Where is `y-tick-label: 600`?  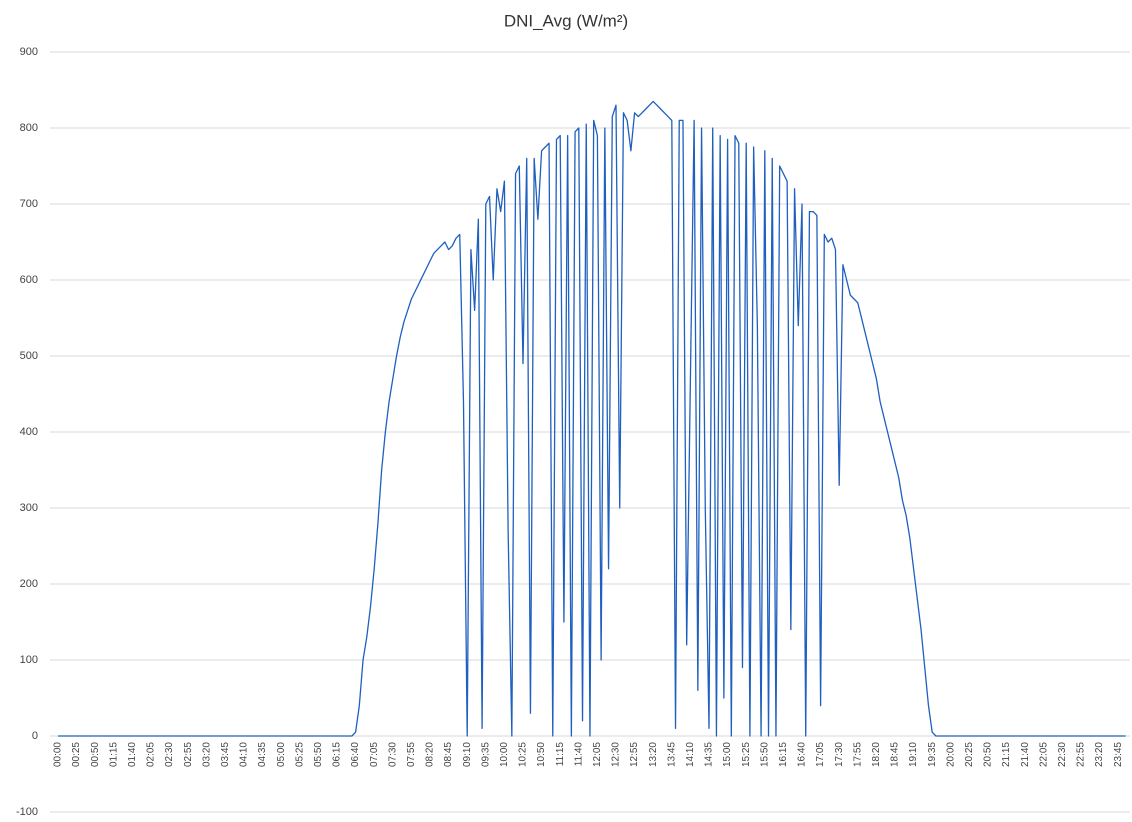
y-tick-label: 600 is located at coordinates (29, 280).